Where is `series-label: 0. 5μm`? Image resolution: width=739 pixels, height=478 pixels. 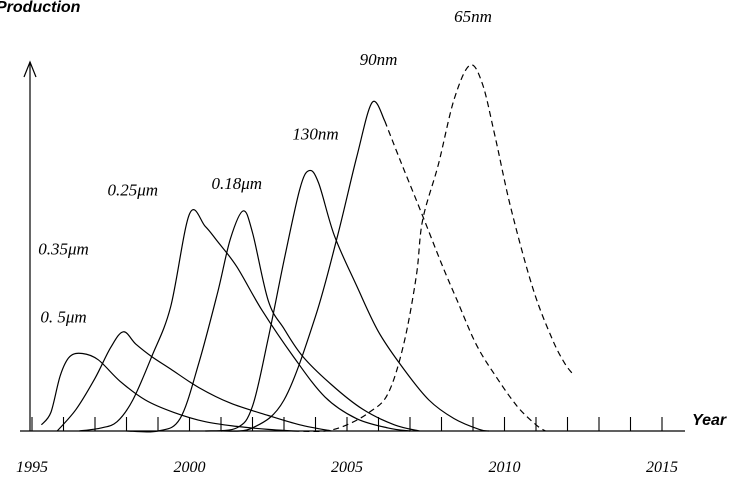 series-label: 0. 5μm is located at coordinates (63, 317).